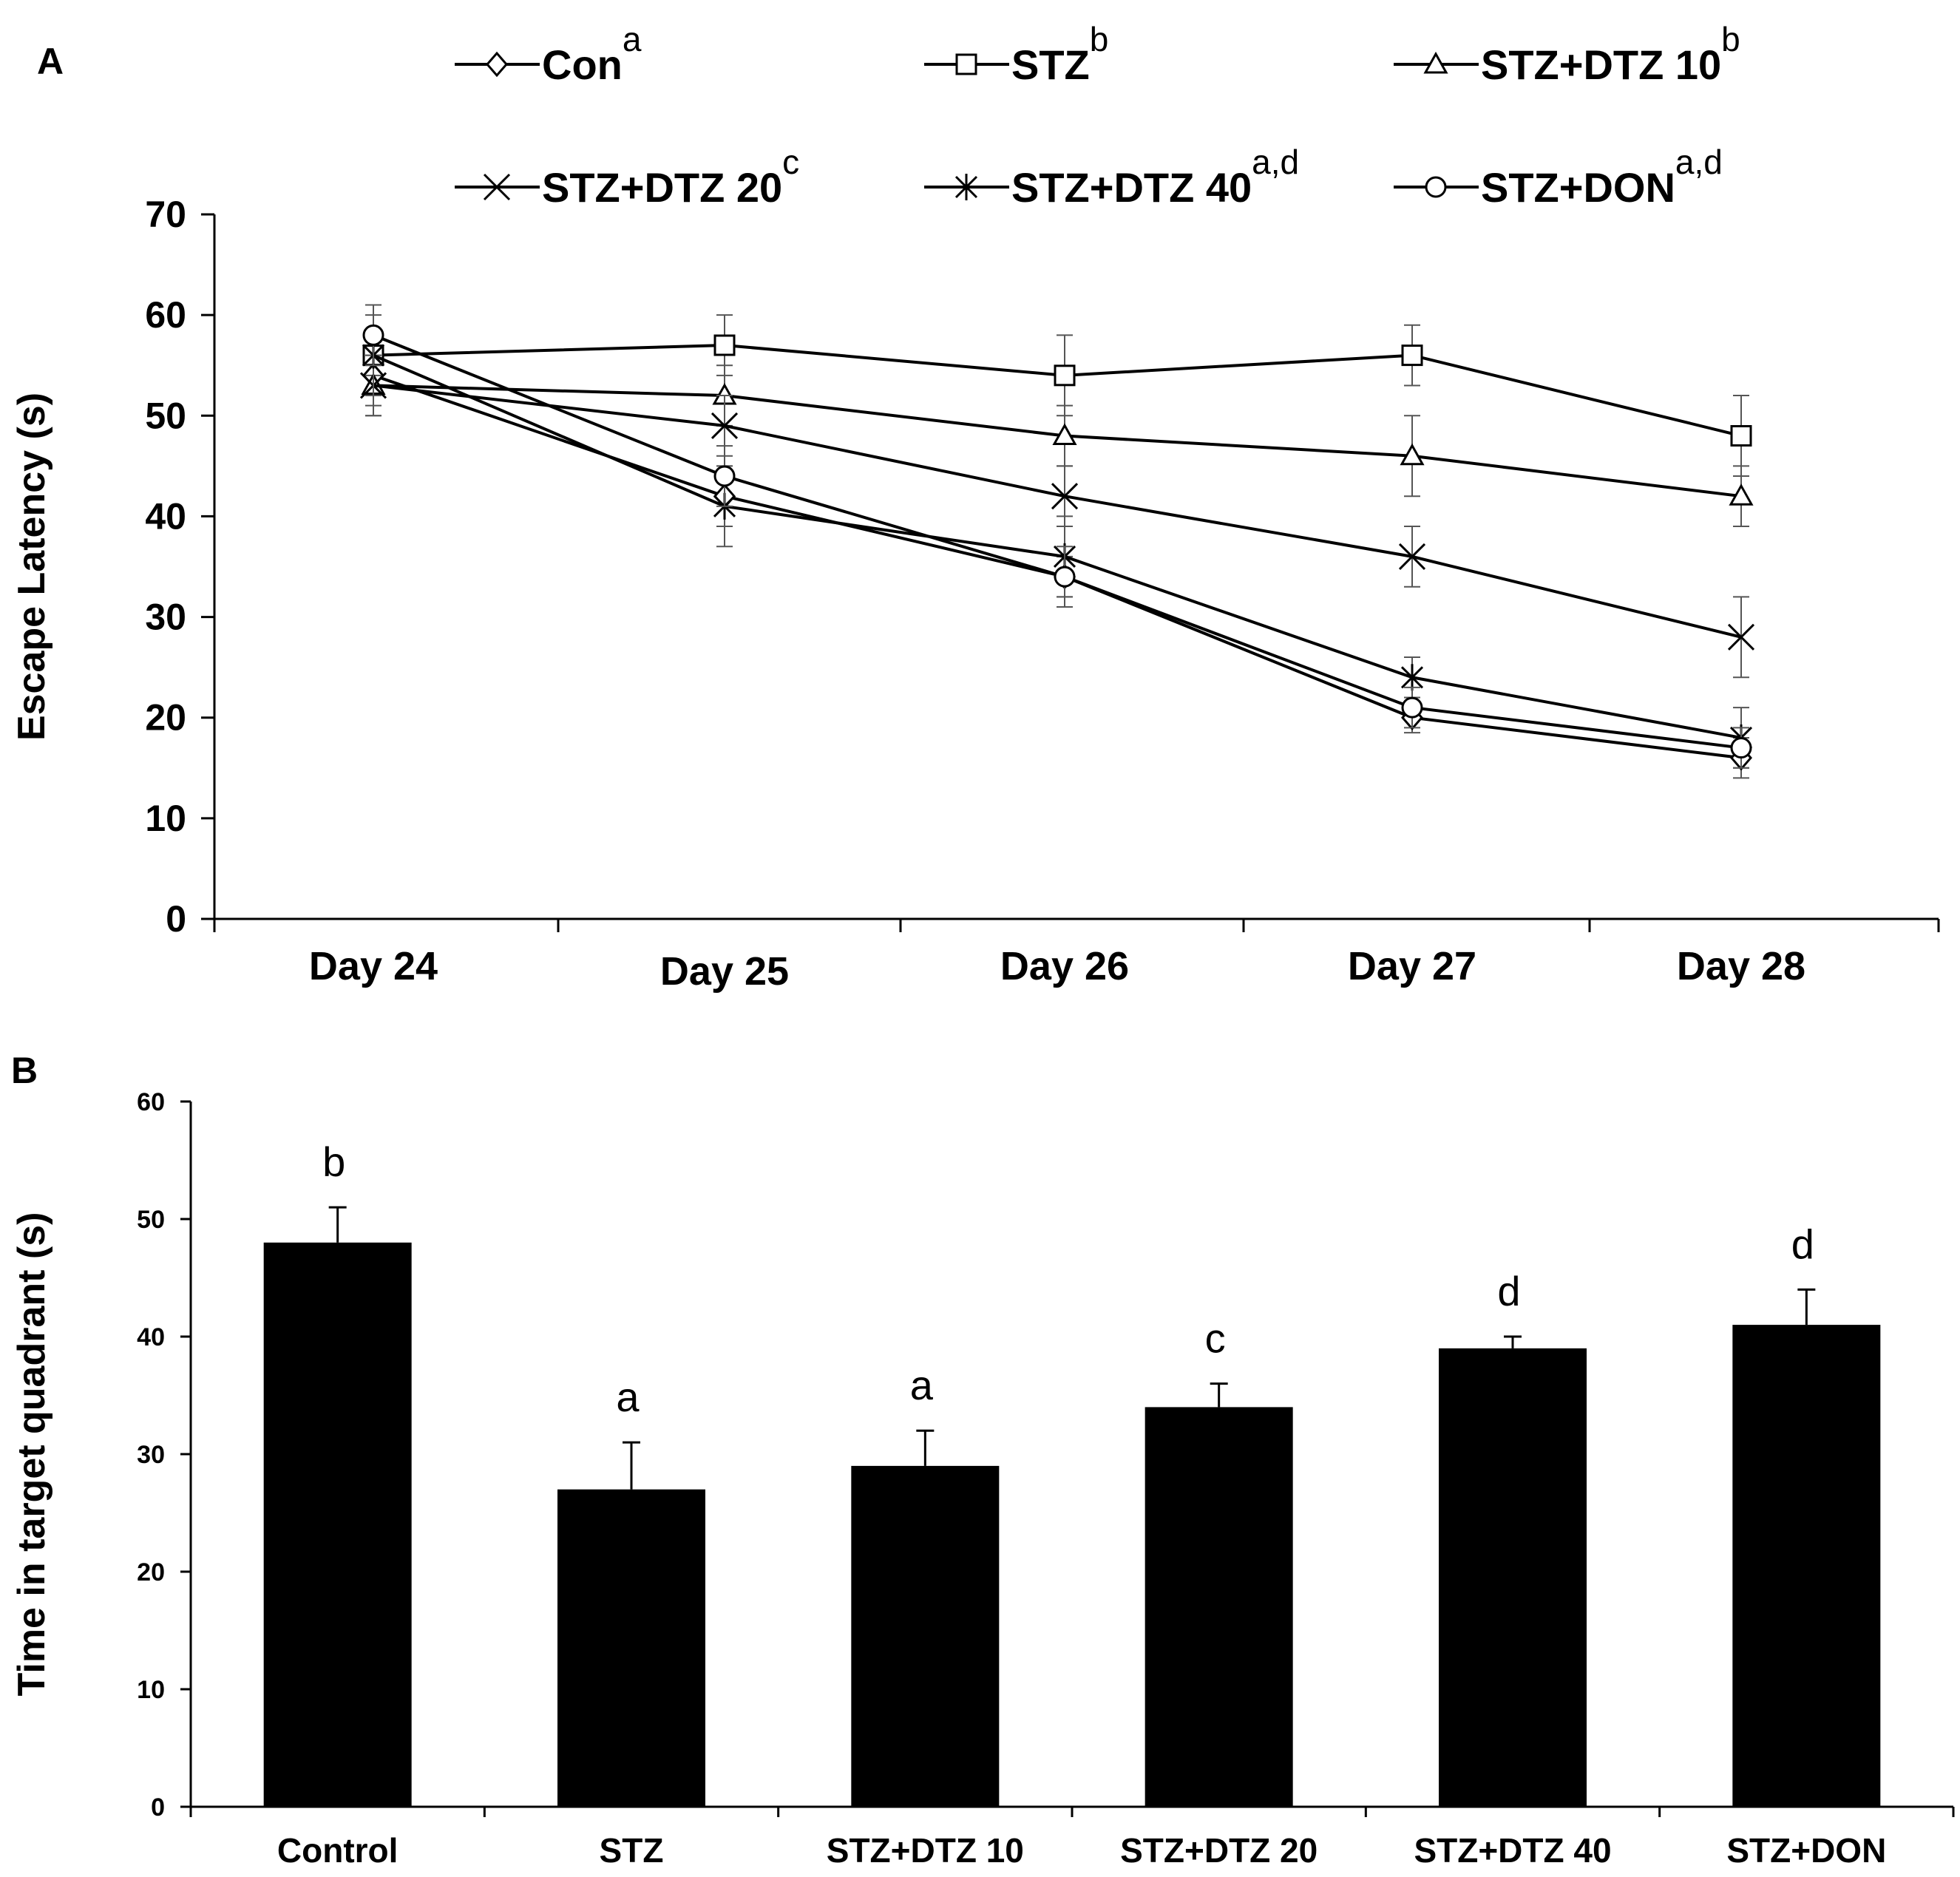 Image resolution: width=1960 pixels, height=1877 pixels. Describe the element at coordinates (497, 64) in the screenshot. I see `legend-item-con-marker` at that location.